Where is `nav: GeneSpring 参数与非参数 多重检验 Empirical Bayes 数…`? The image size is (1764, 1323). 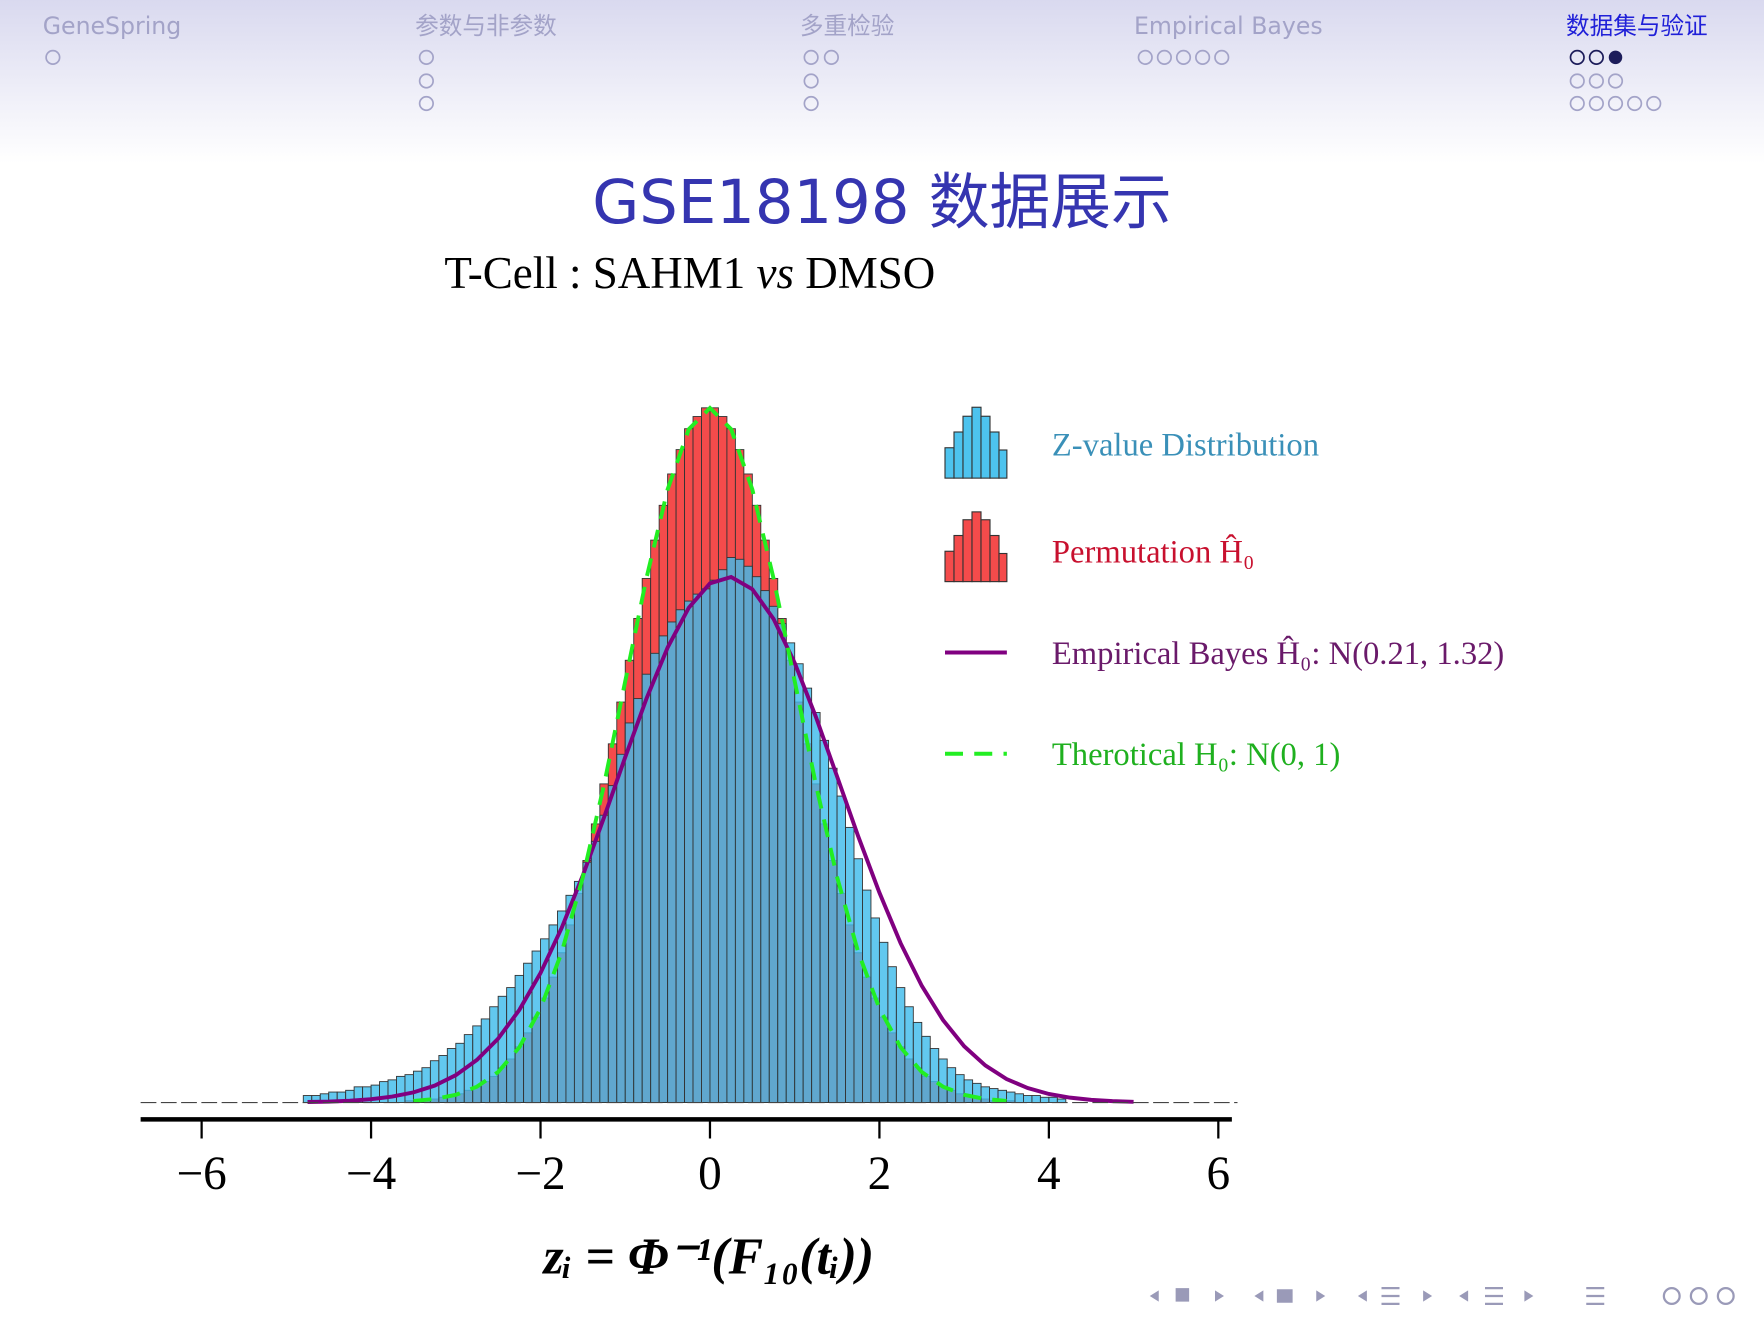 nav: GeneSpring 参数与非参数 多重检验 Empirical Bayes 数… is located at coordinates (875, 62).